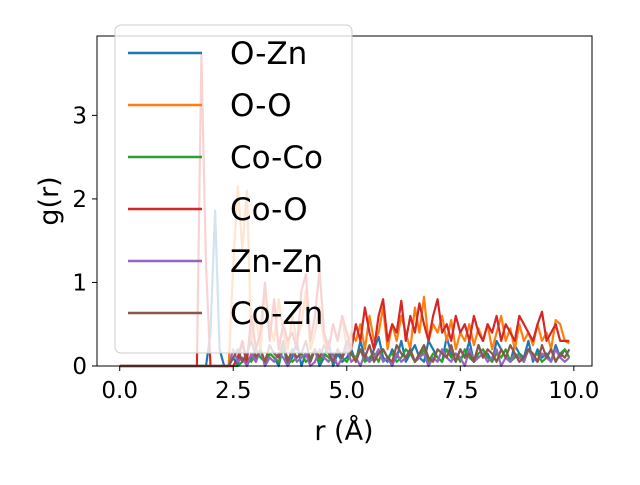  Describe the element at coordinates (276, 262) in the screenshot. I see `legend-label-zn-zn: Zn-Zn` at that location.